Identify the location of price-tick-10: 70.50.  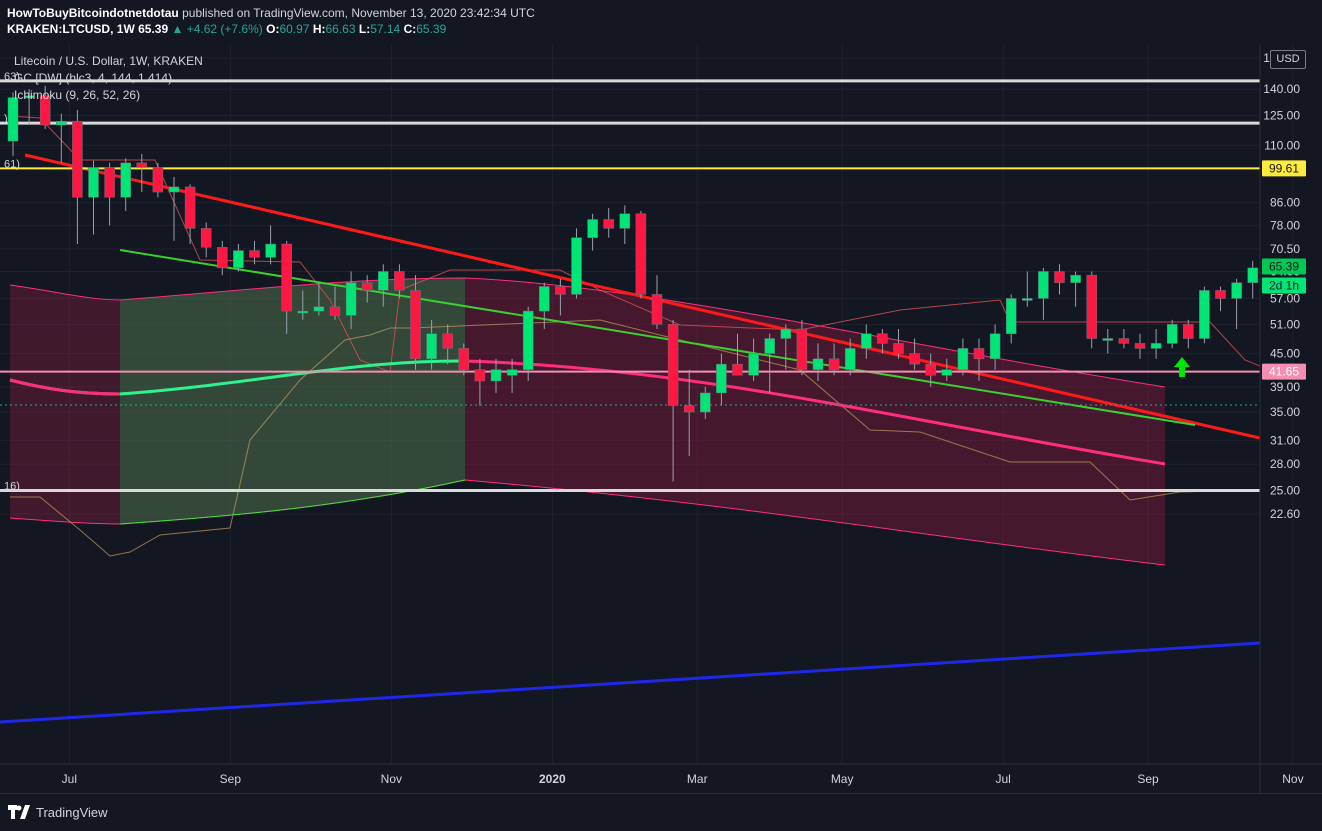
(1285, 249).